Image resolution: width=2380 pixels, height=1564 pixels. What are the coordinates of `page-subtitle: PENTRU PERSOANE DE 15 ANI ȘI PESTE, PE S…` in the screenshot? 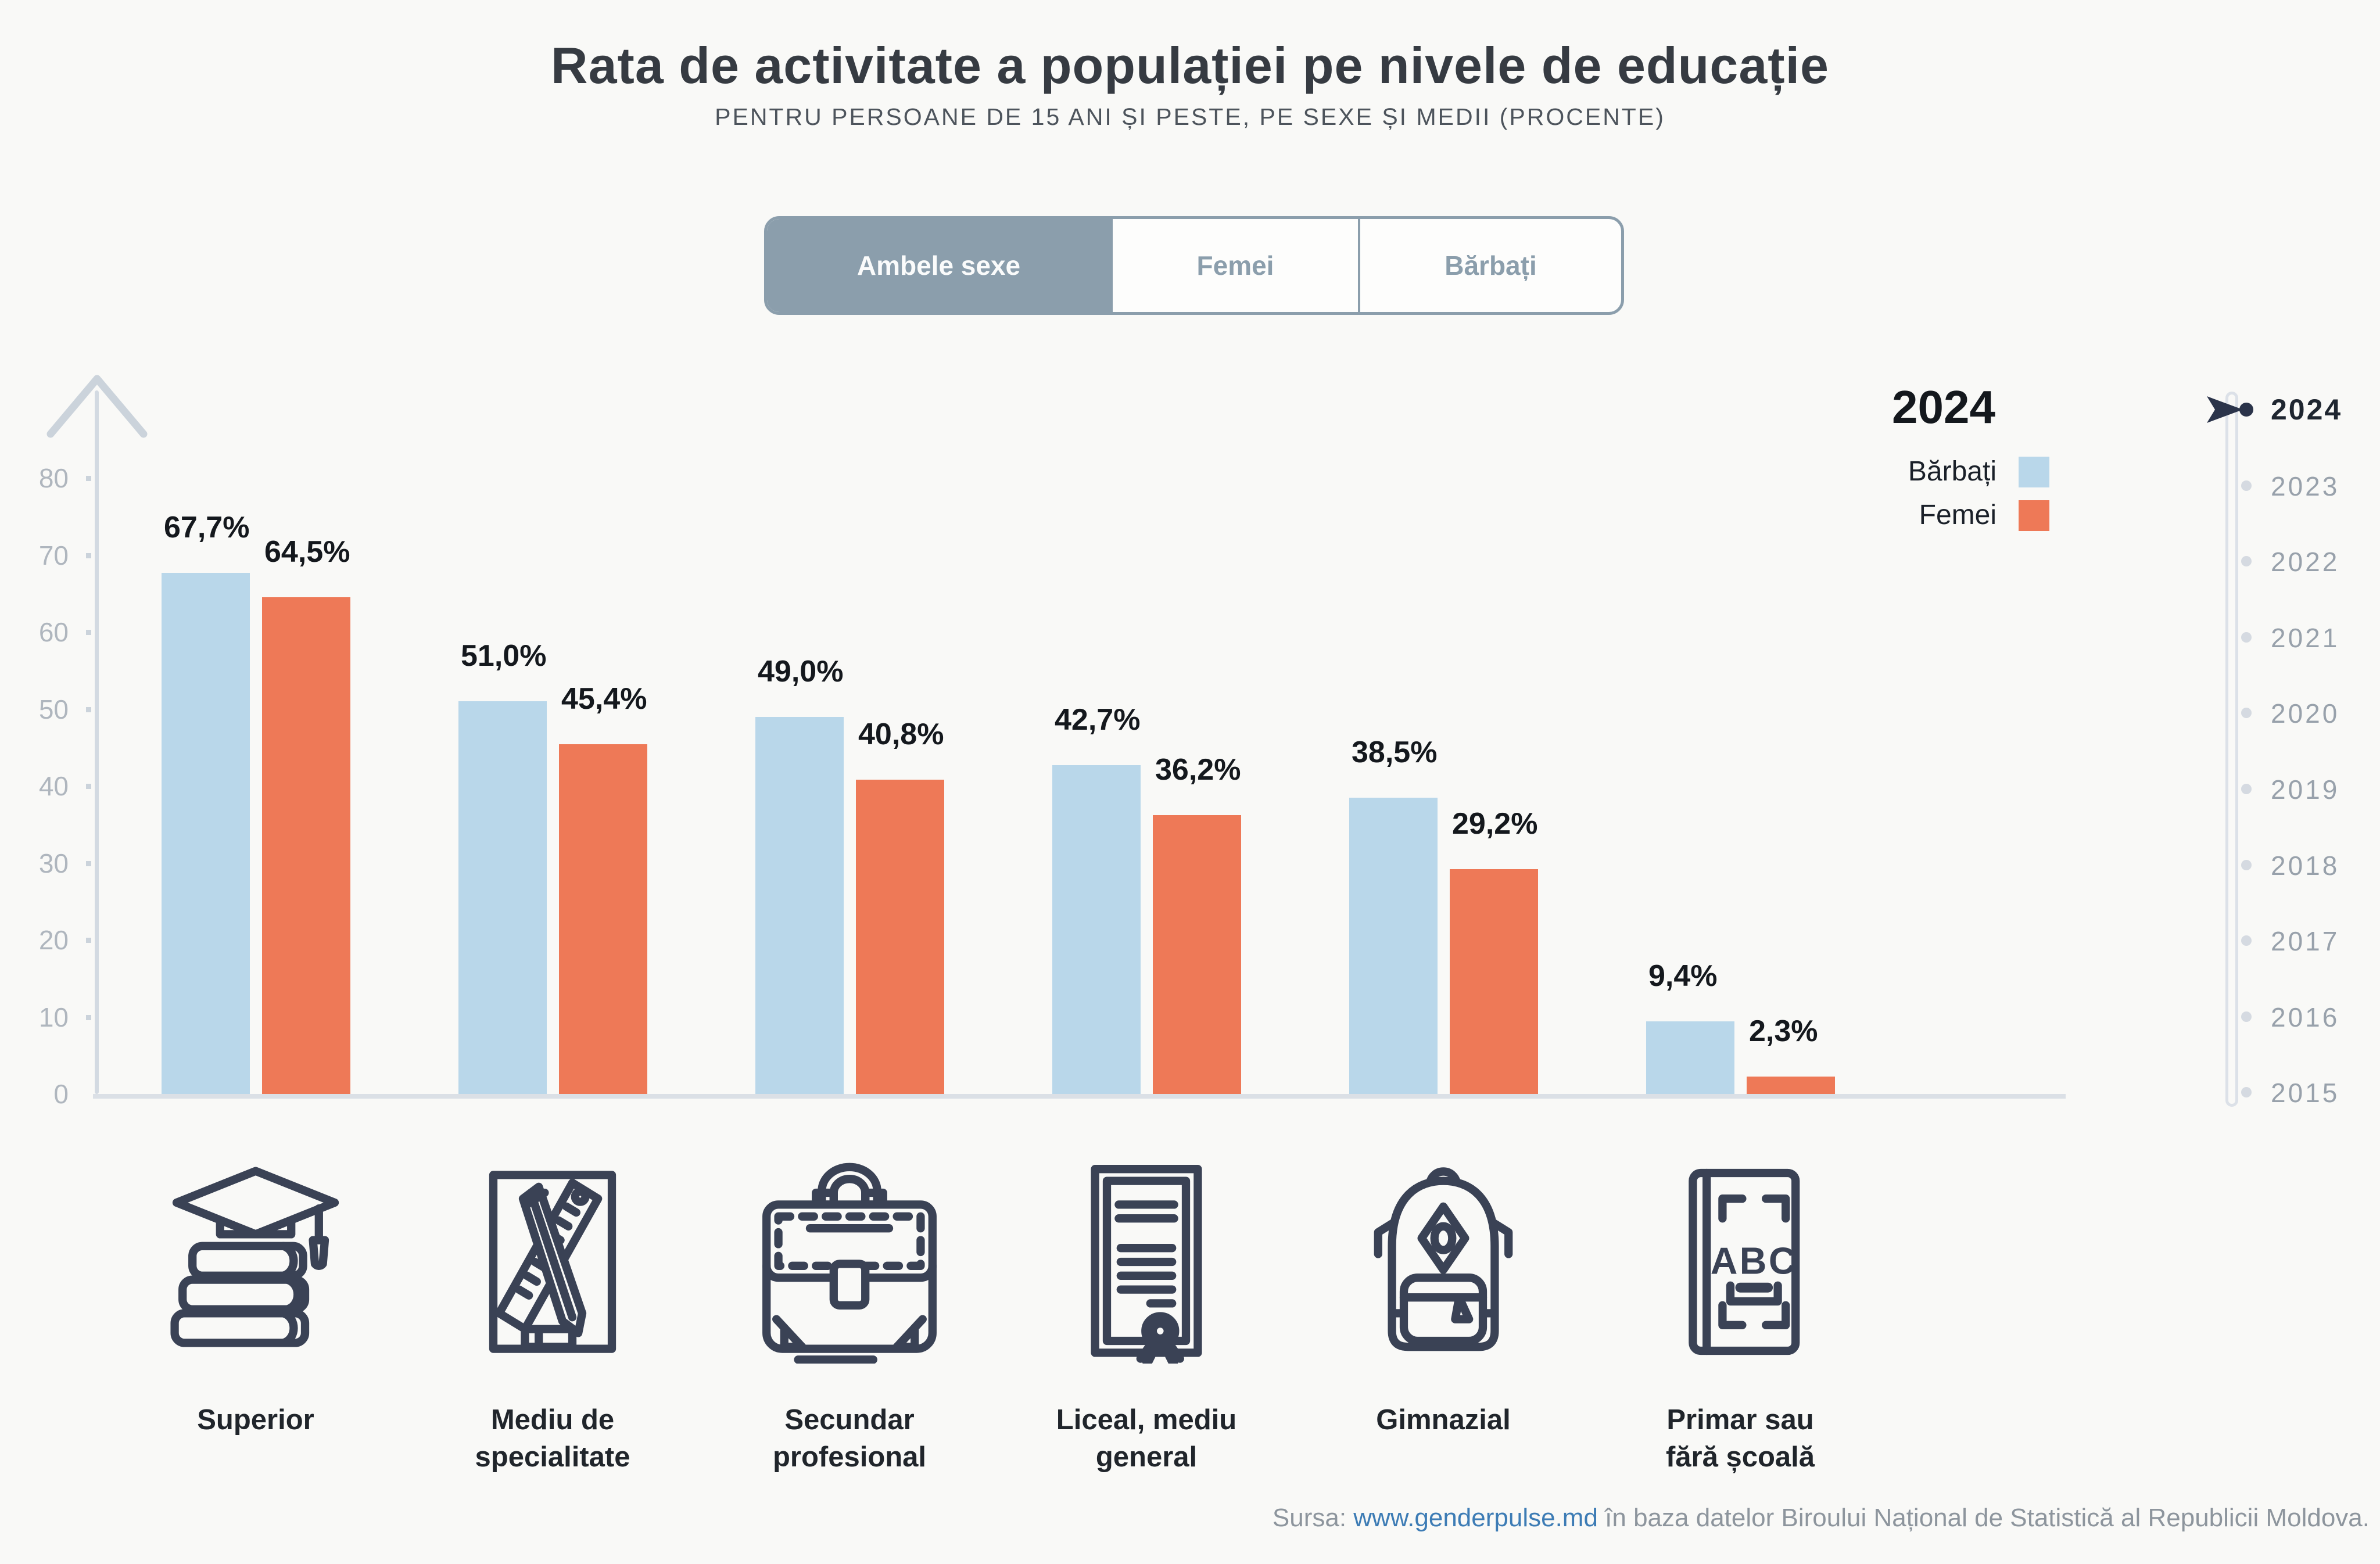 It's located at (1190, 117).